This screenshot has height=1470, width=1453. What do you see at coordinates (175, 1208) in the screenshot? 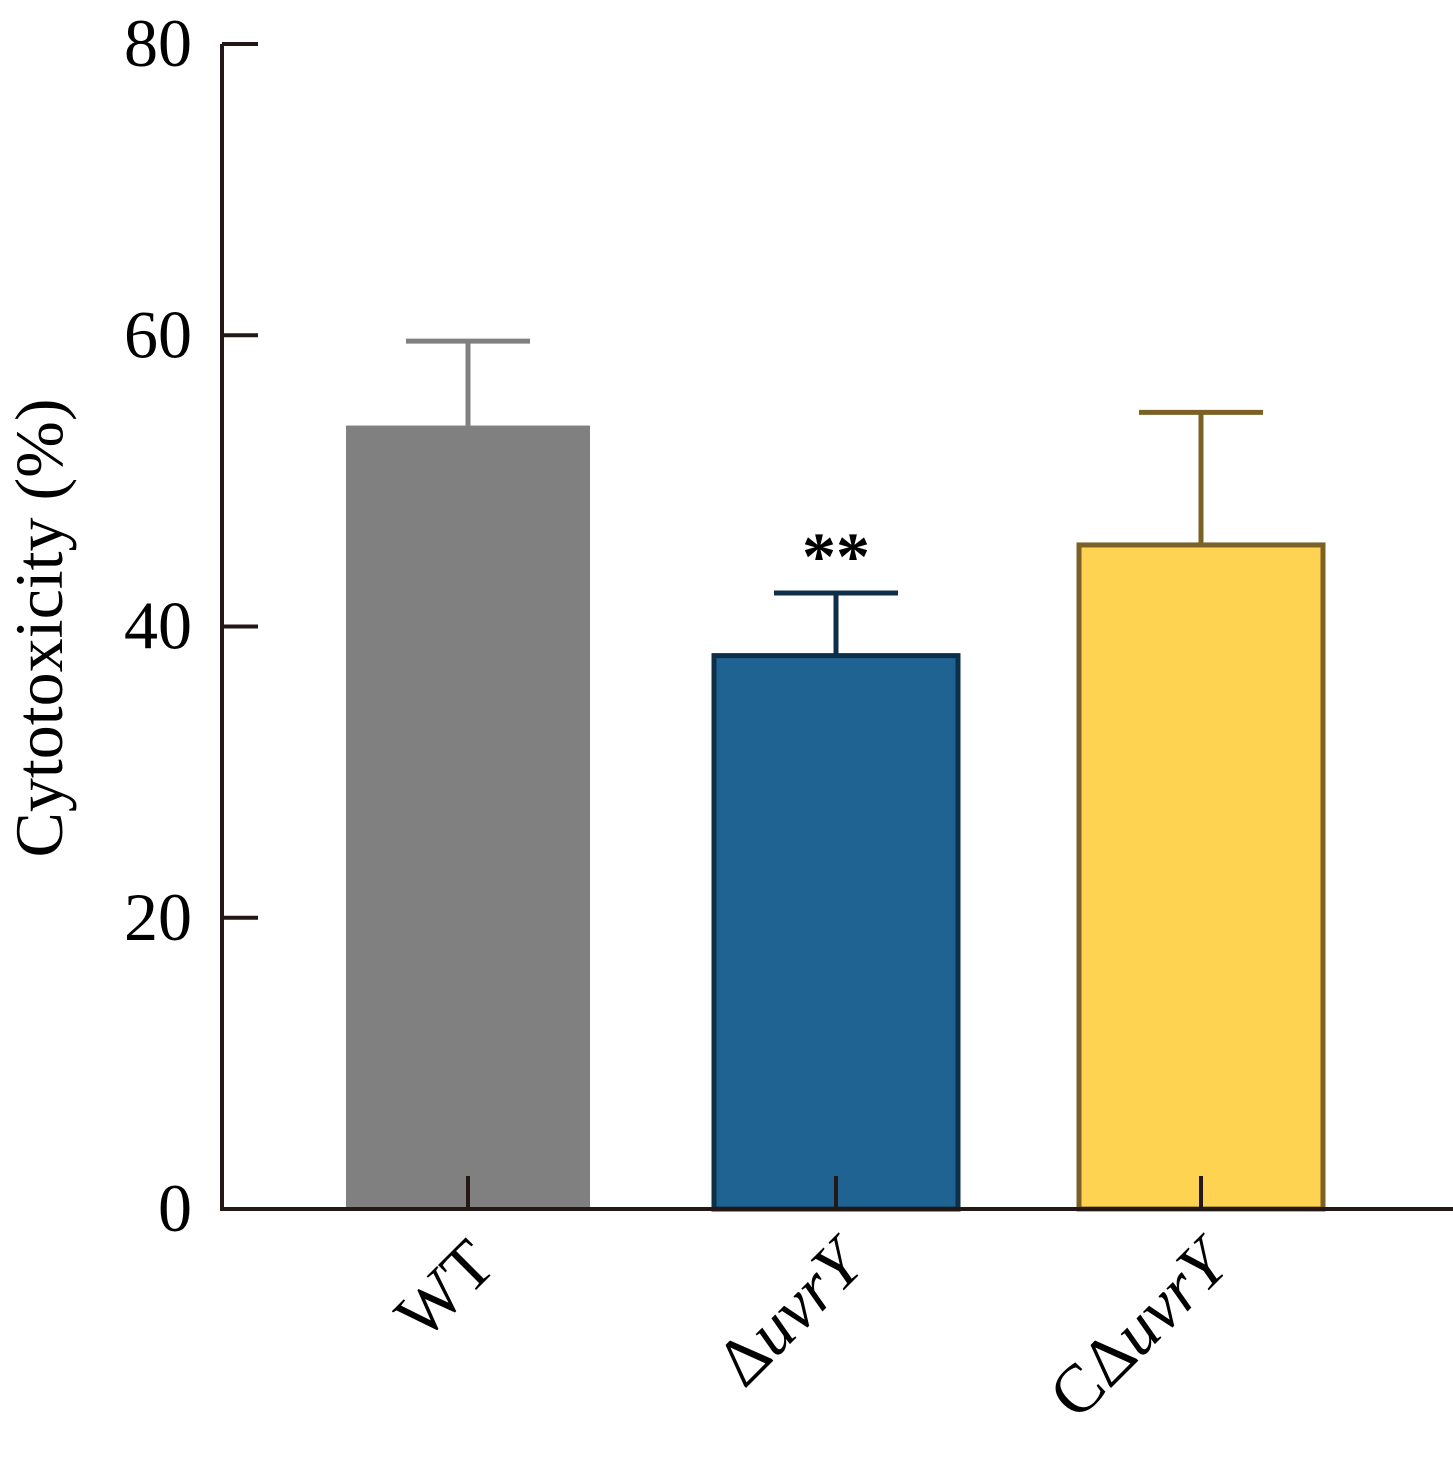
I see `y-tick-label-0: 0` at bounding box center [175, 1208].